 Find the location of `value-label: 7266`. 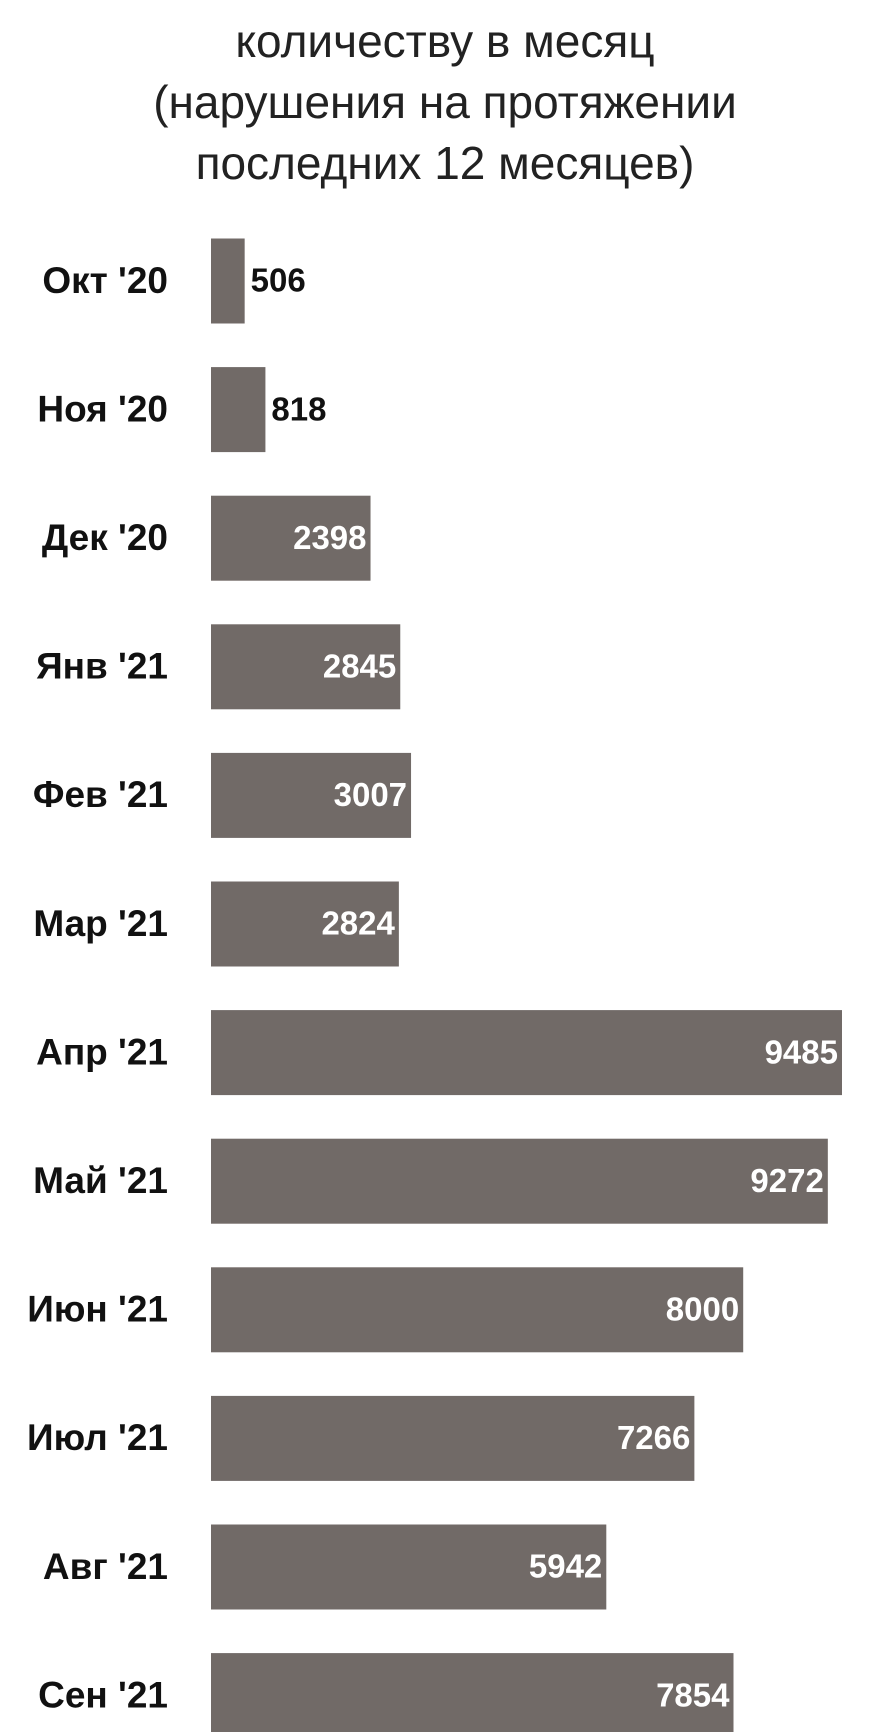

value-label: 7266 is located at coordinates (653, 1437).